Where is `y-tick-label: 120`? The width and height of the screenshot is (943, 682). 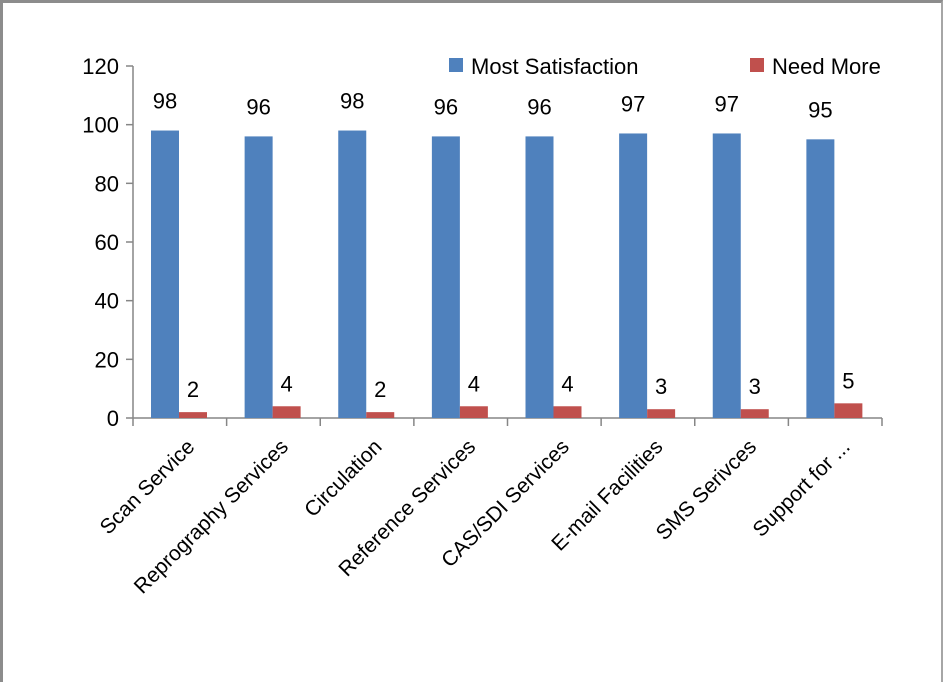
y-tick-label: 120 is located at coordinates (100, 66).